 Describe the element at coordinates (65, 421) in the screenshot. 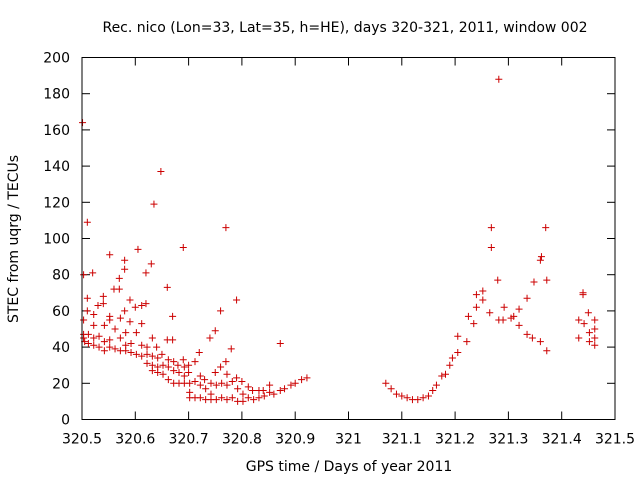

I see `y-tick-label: 0` at that location.